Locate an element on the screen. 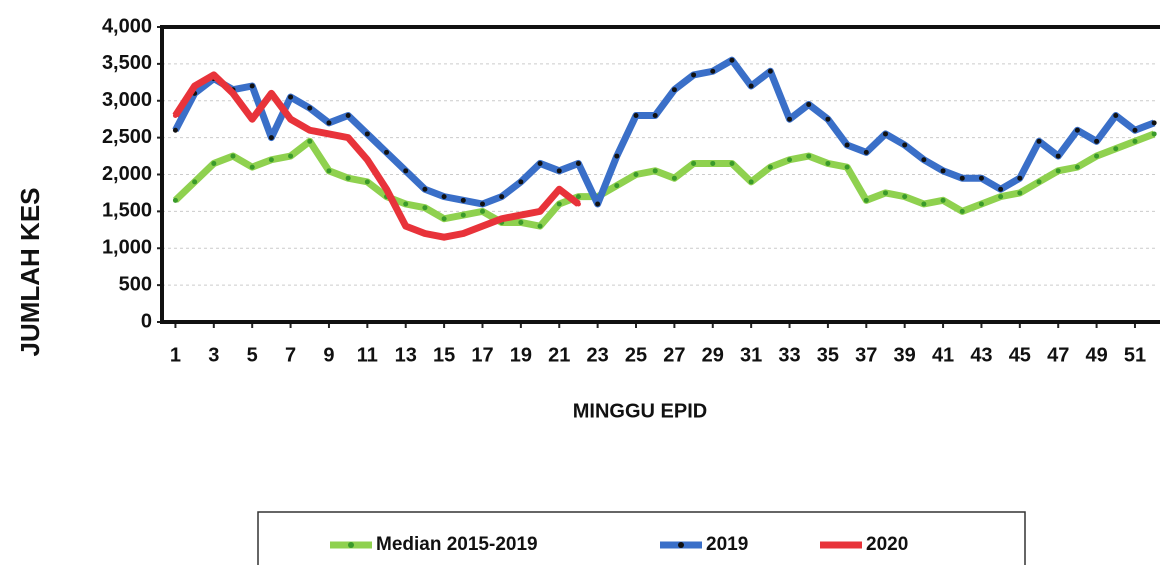 This screenshot has height=565, width=1160. y-tick-label: 500 is located at coordinates (135, 284).